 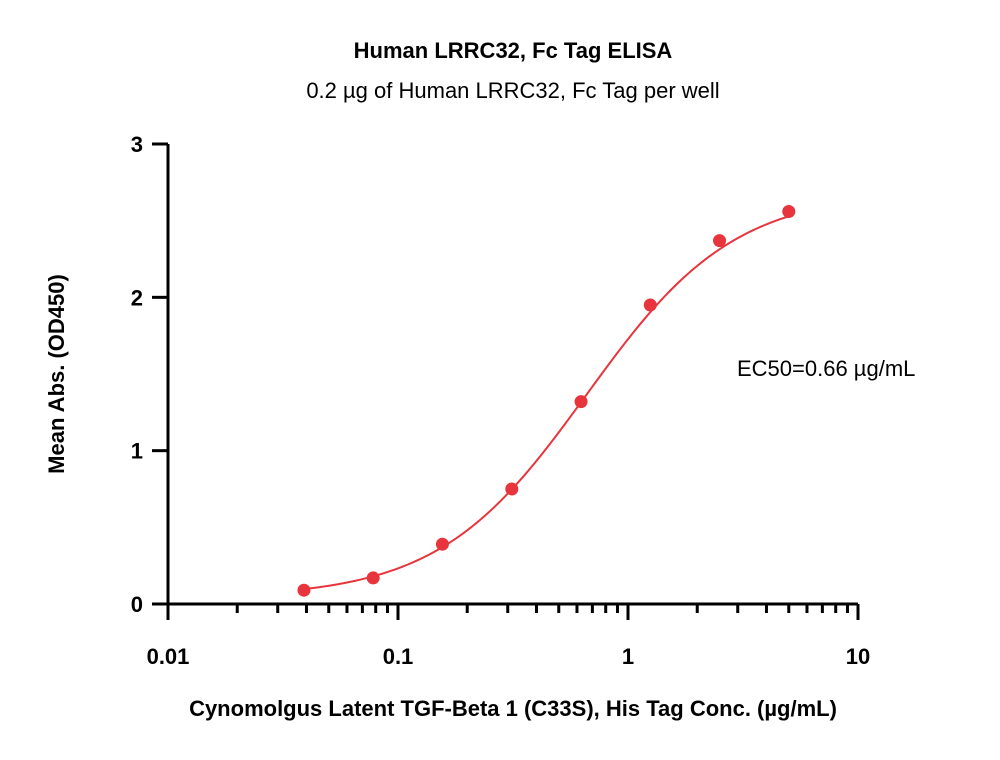 I want to click on chart-title: Human LRRC32, Fc Tag ELISA, so click(x=513, y=50).